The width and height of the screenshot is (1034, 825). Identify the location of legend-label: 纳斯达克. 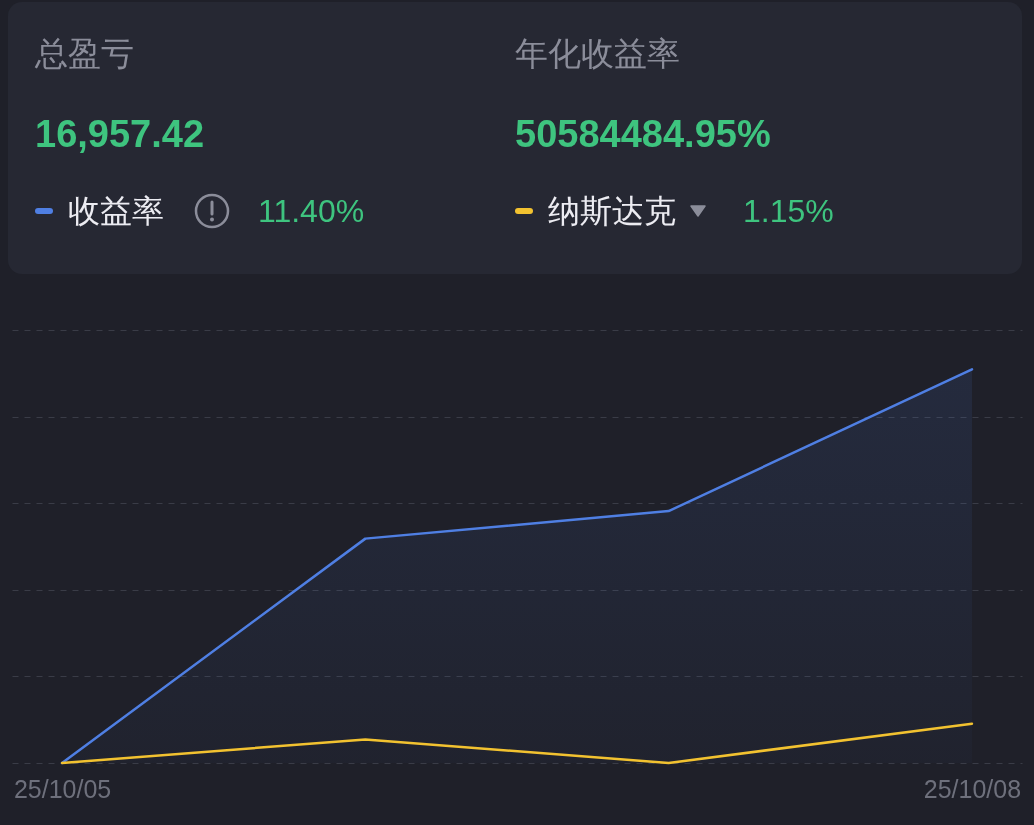
(612, 211).